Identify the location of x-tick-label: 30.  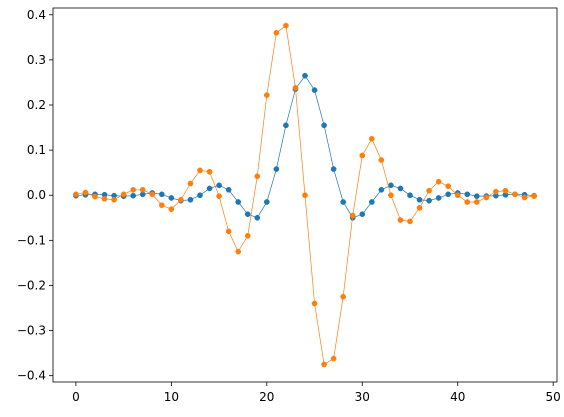
(362, 397).